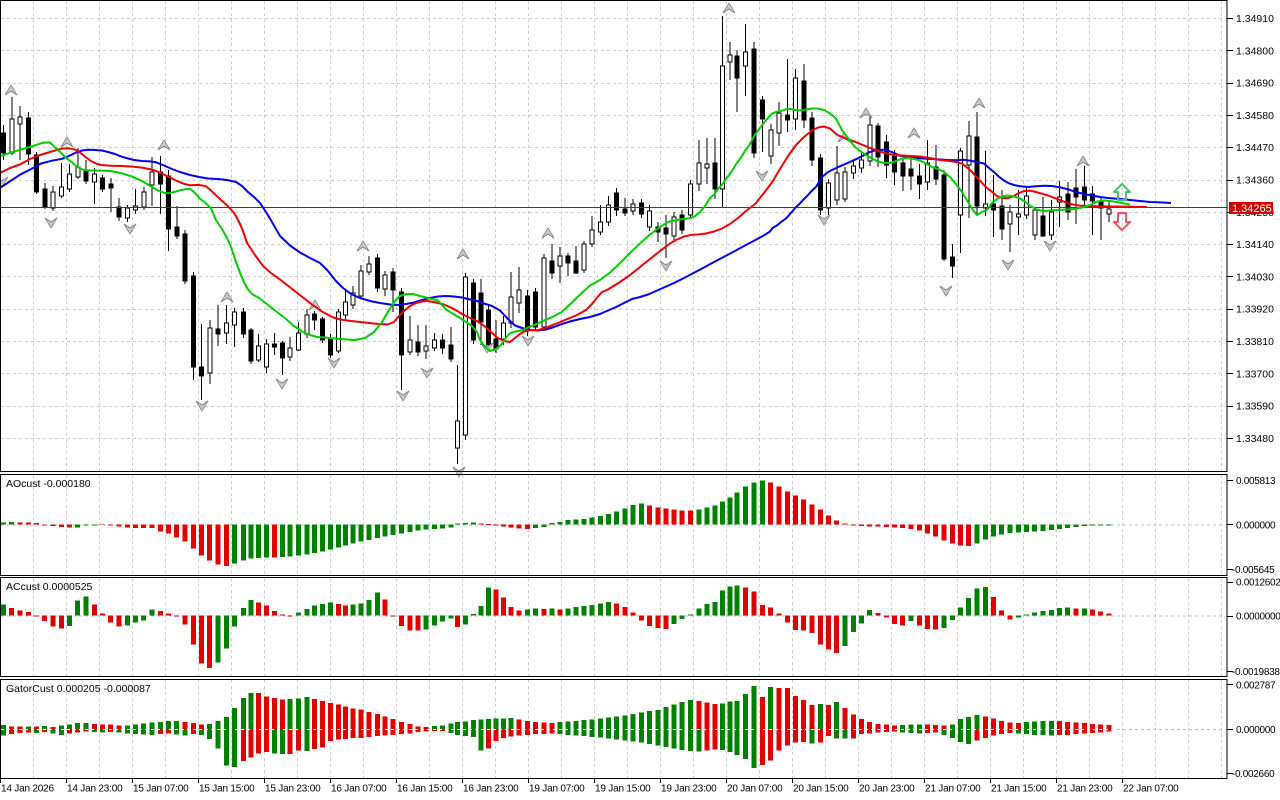 The image size is (1280, 800). Describe the element at coordinates (1255, 148) in the screenshot. I see `svg-text: 1.34470` at that location.